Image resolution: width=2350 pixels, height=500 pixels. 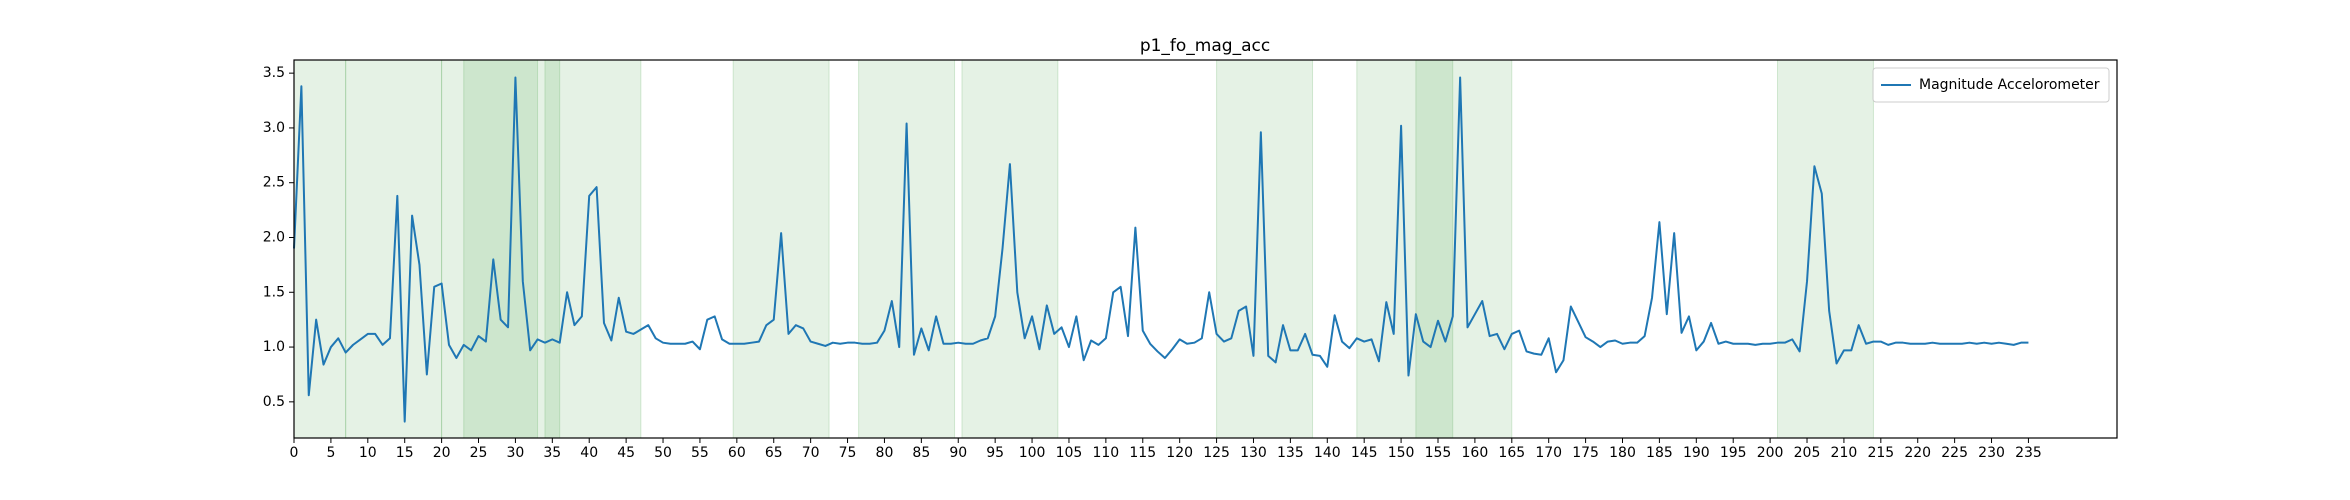 What do you see at coordinates (1585, 453) in the screenshot?
I see `x-tick-label: 175` at bounding box center [1585, 453].